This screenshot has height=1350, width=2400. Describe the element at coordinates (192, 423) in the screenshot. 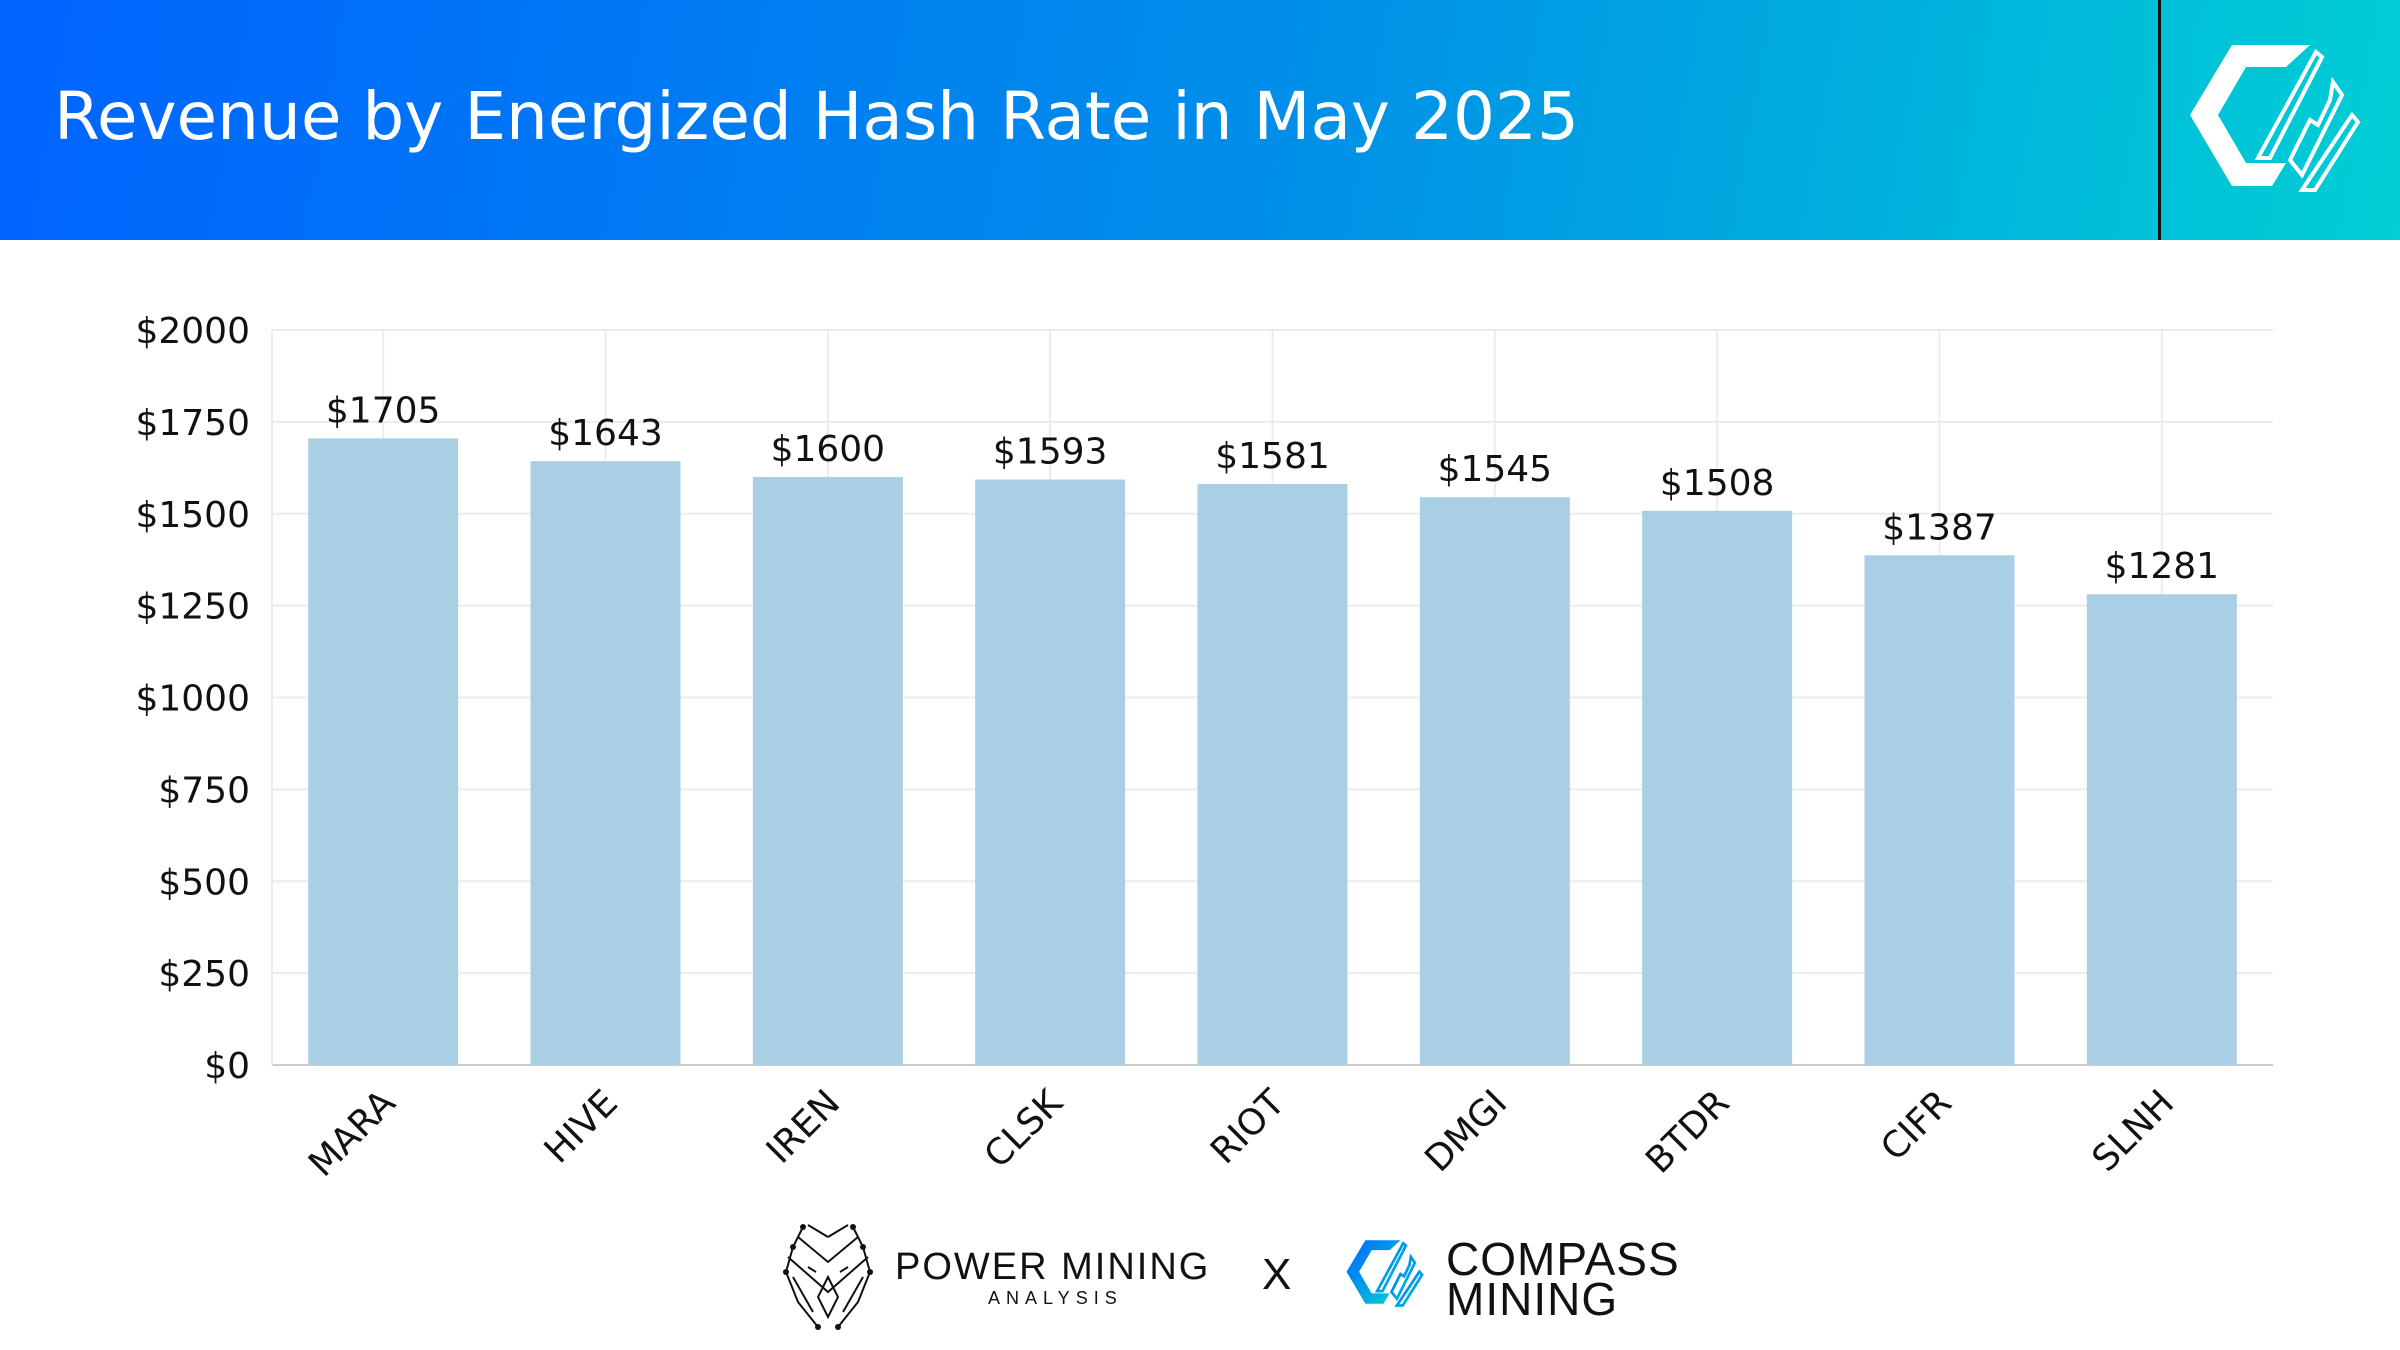

I see `y-tick-label: $1750` at that location.